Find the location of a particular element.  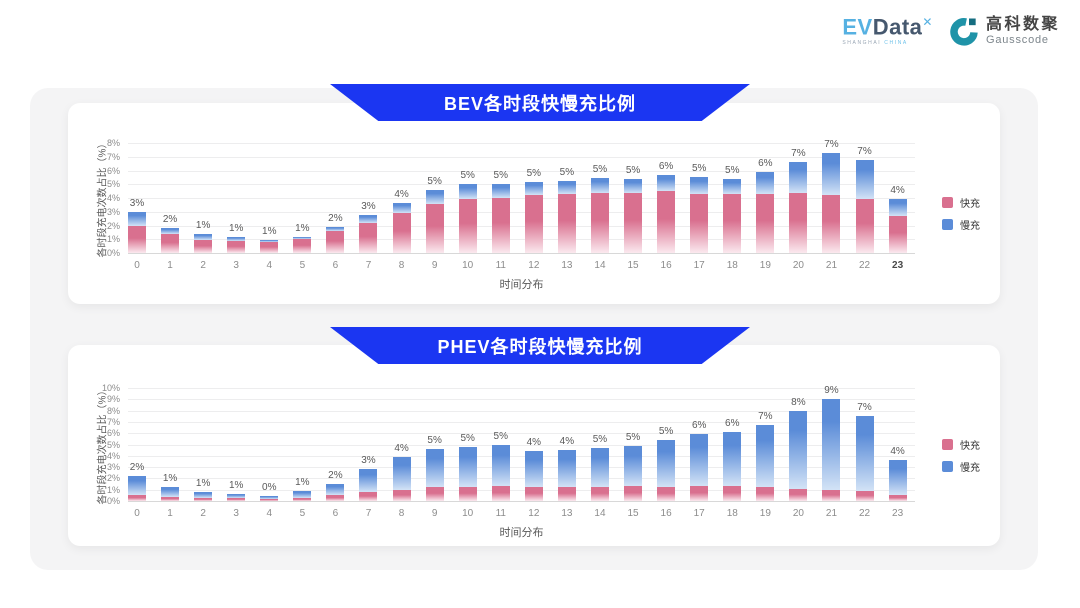

logo-area: EVData✕ SHANGHAI CHINA 高科数聚 Gausscode is located at coordinates (951, 30).